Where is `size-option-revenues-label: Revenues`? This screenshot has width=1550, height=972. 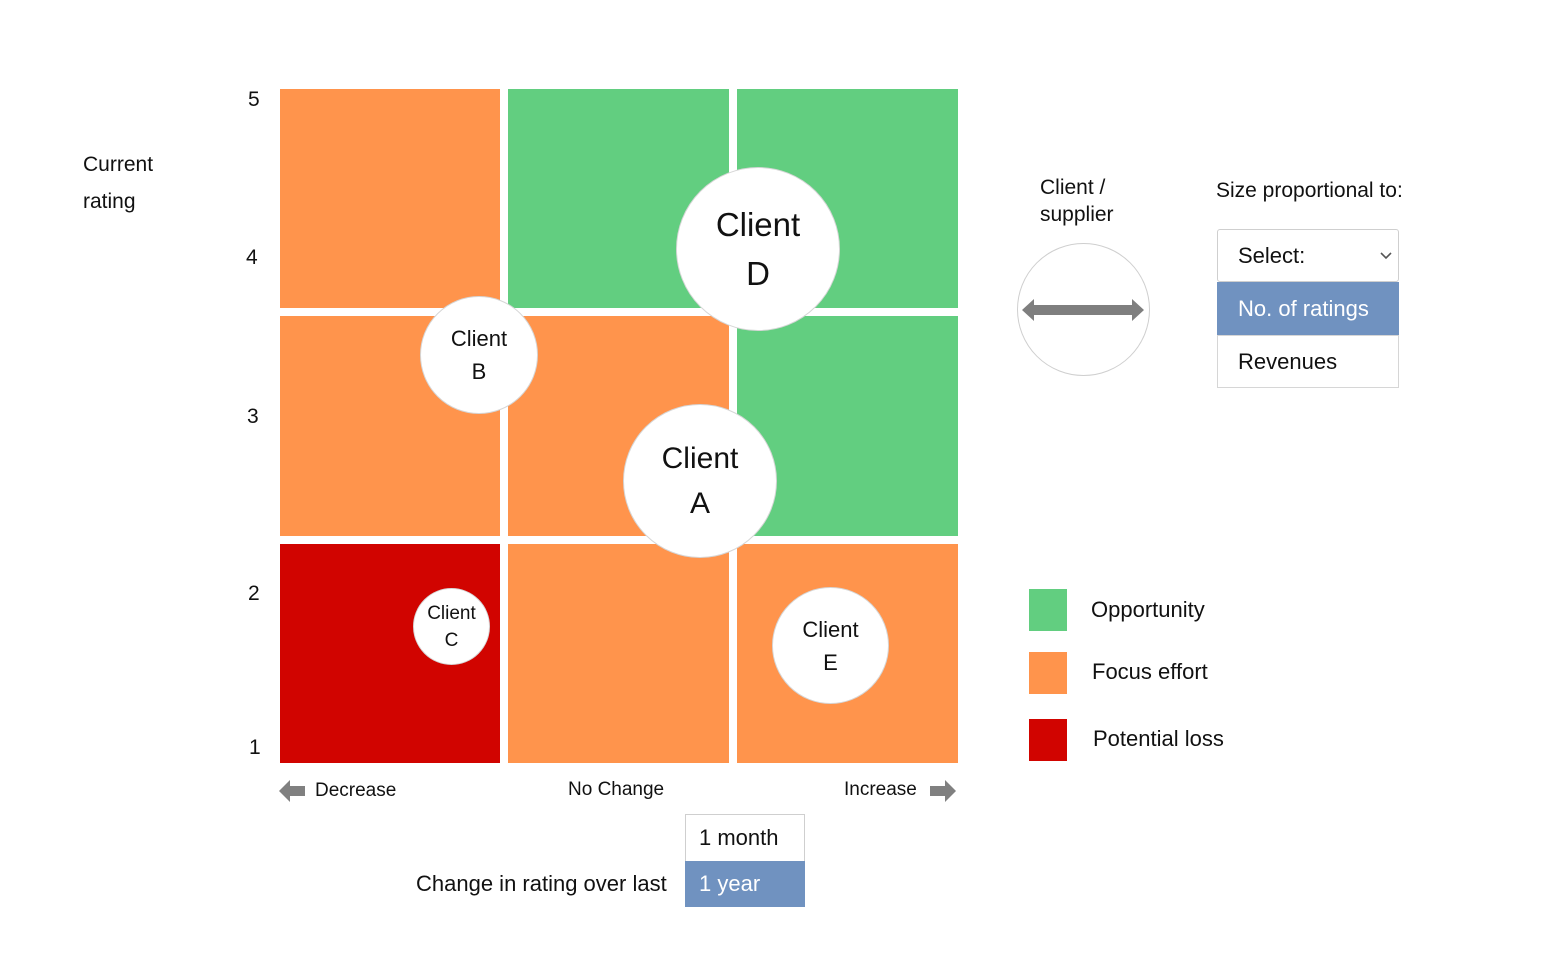
size-option-revenues-label: Revenues is located at coordinates (1288, 361).